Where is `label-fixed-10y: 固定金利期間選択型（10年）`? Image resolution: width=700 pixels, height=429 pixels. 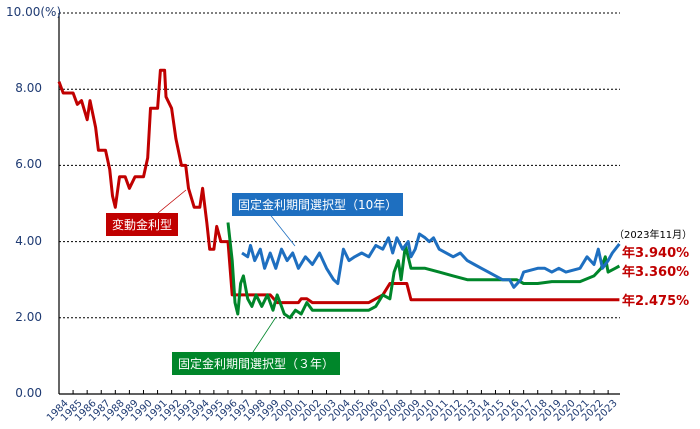
label-fixed-10y: 固定金利期間選択型（10年） is located at coordinates (318, 204).